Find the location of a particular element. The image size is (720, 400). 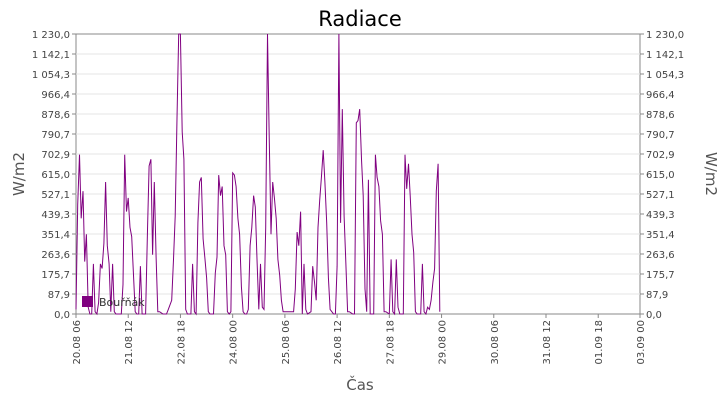

x-tick-label: 21.08 12 is located at coordinates (129, 342).